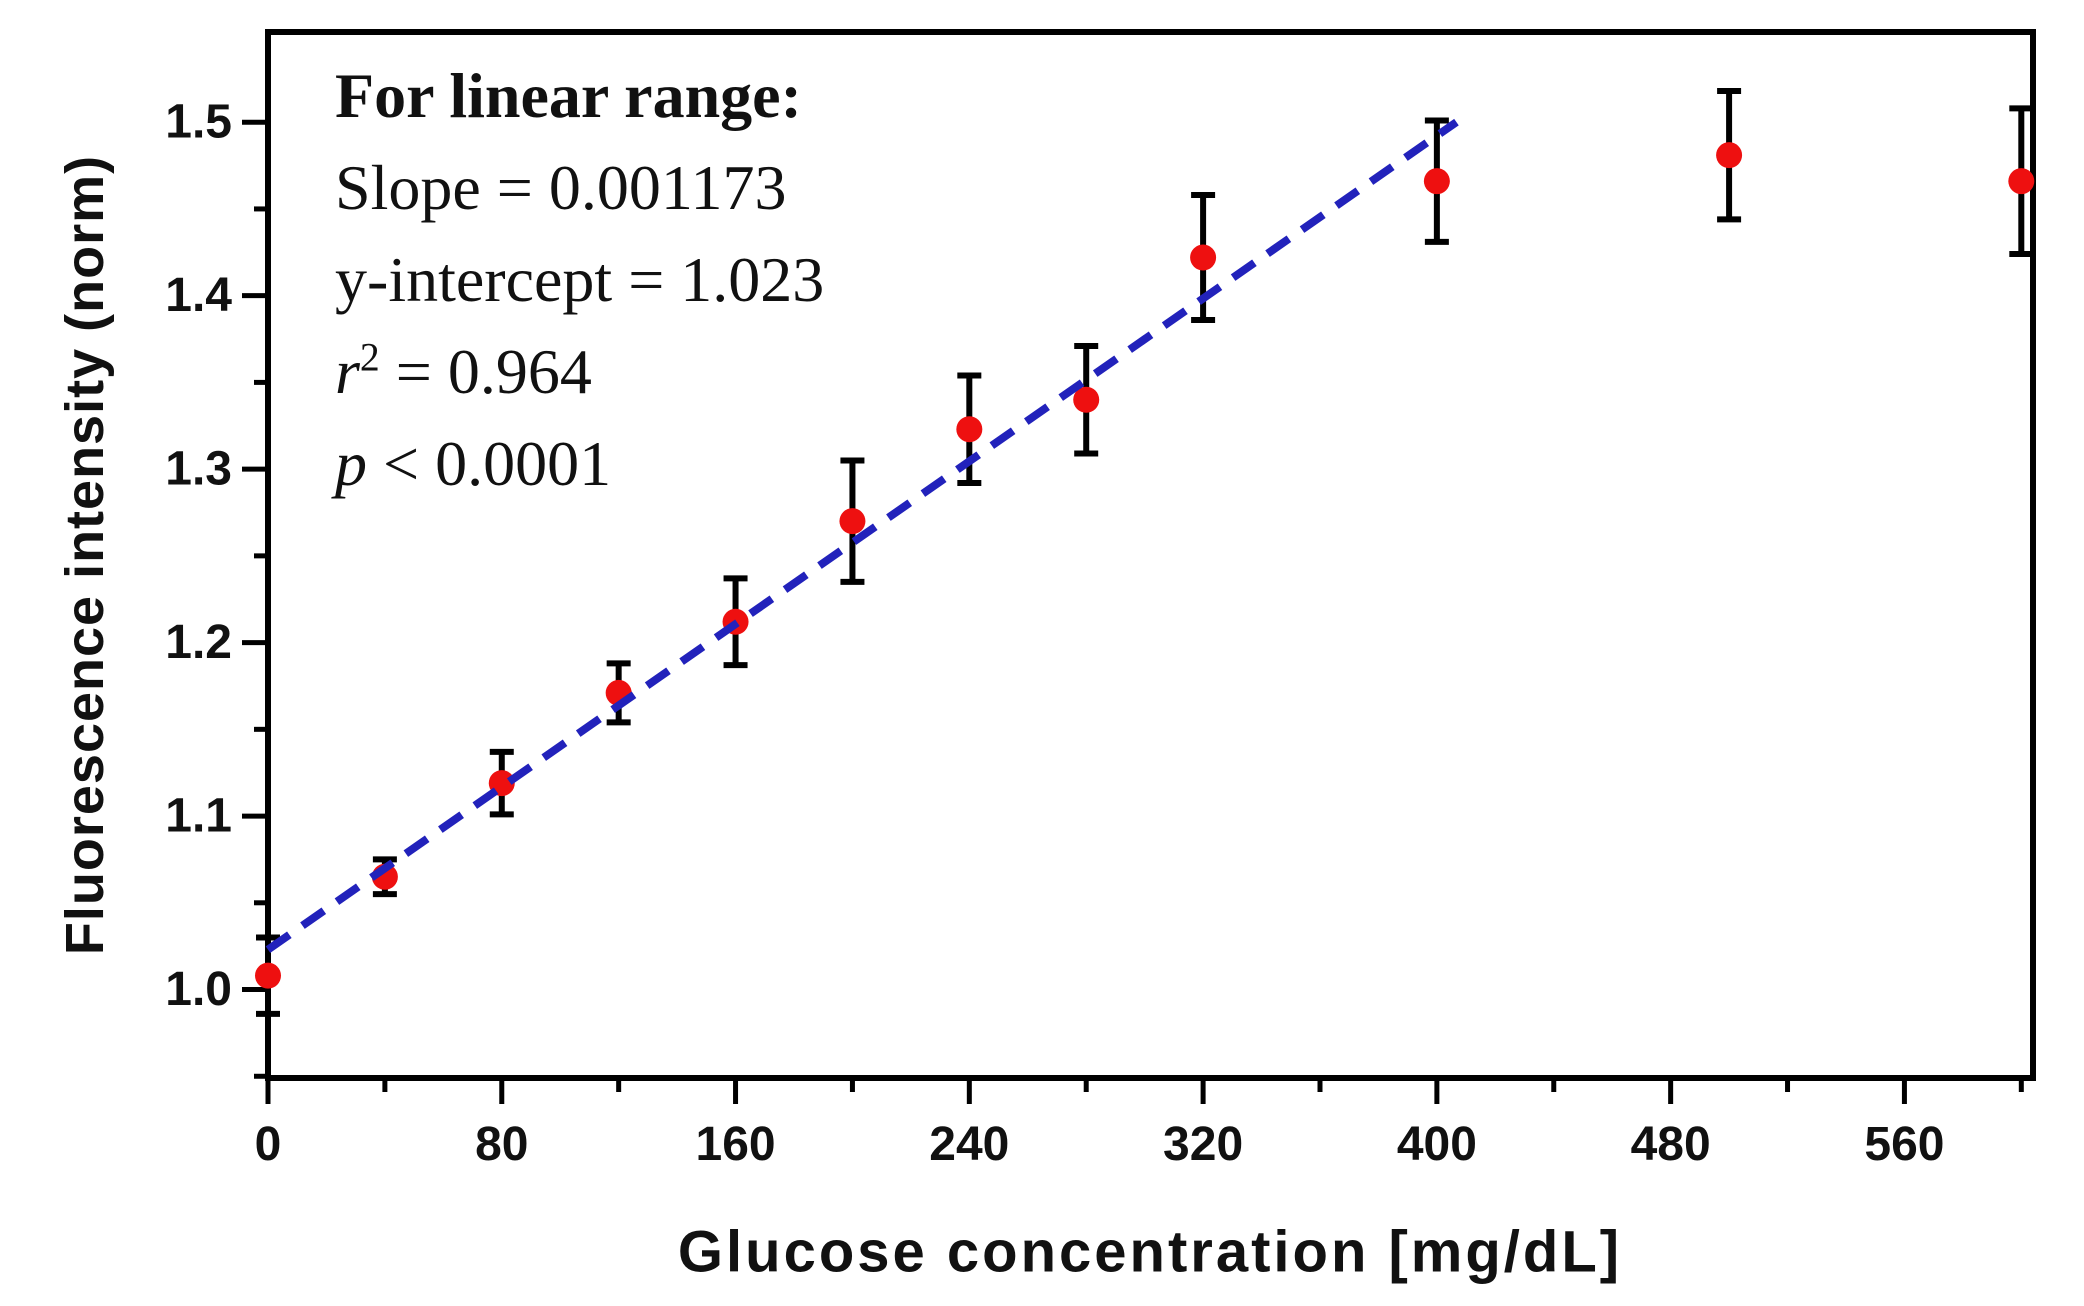 The width and height of the screenshot is (2084, 1306). Describe the element at coordinates (463, 371) in the screenshot. I see `annotation-r-squared: r2 = 0.964` at that location.